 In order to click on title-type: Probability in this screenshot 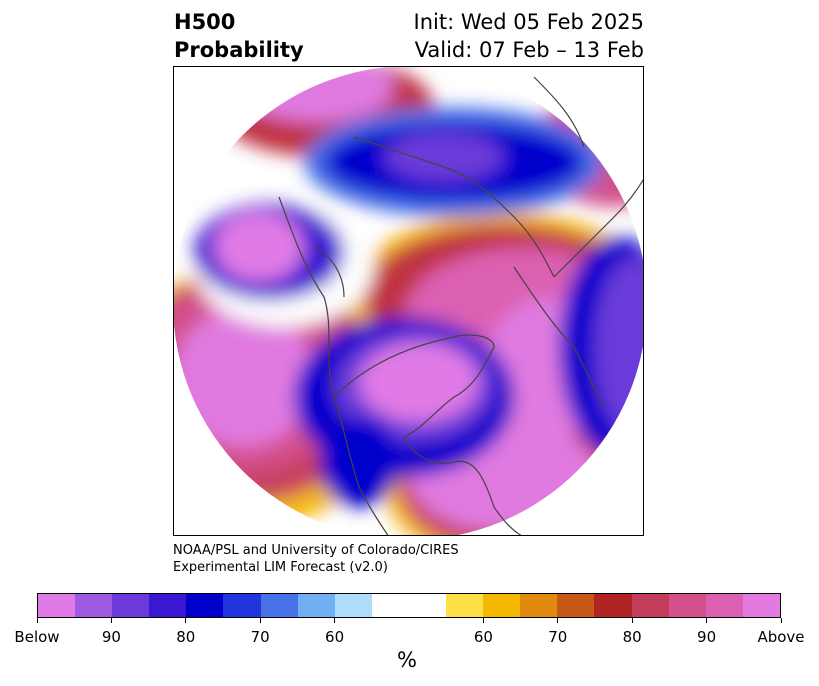, I will do `click(239, 50)`.